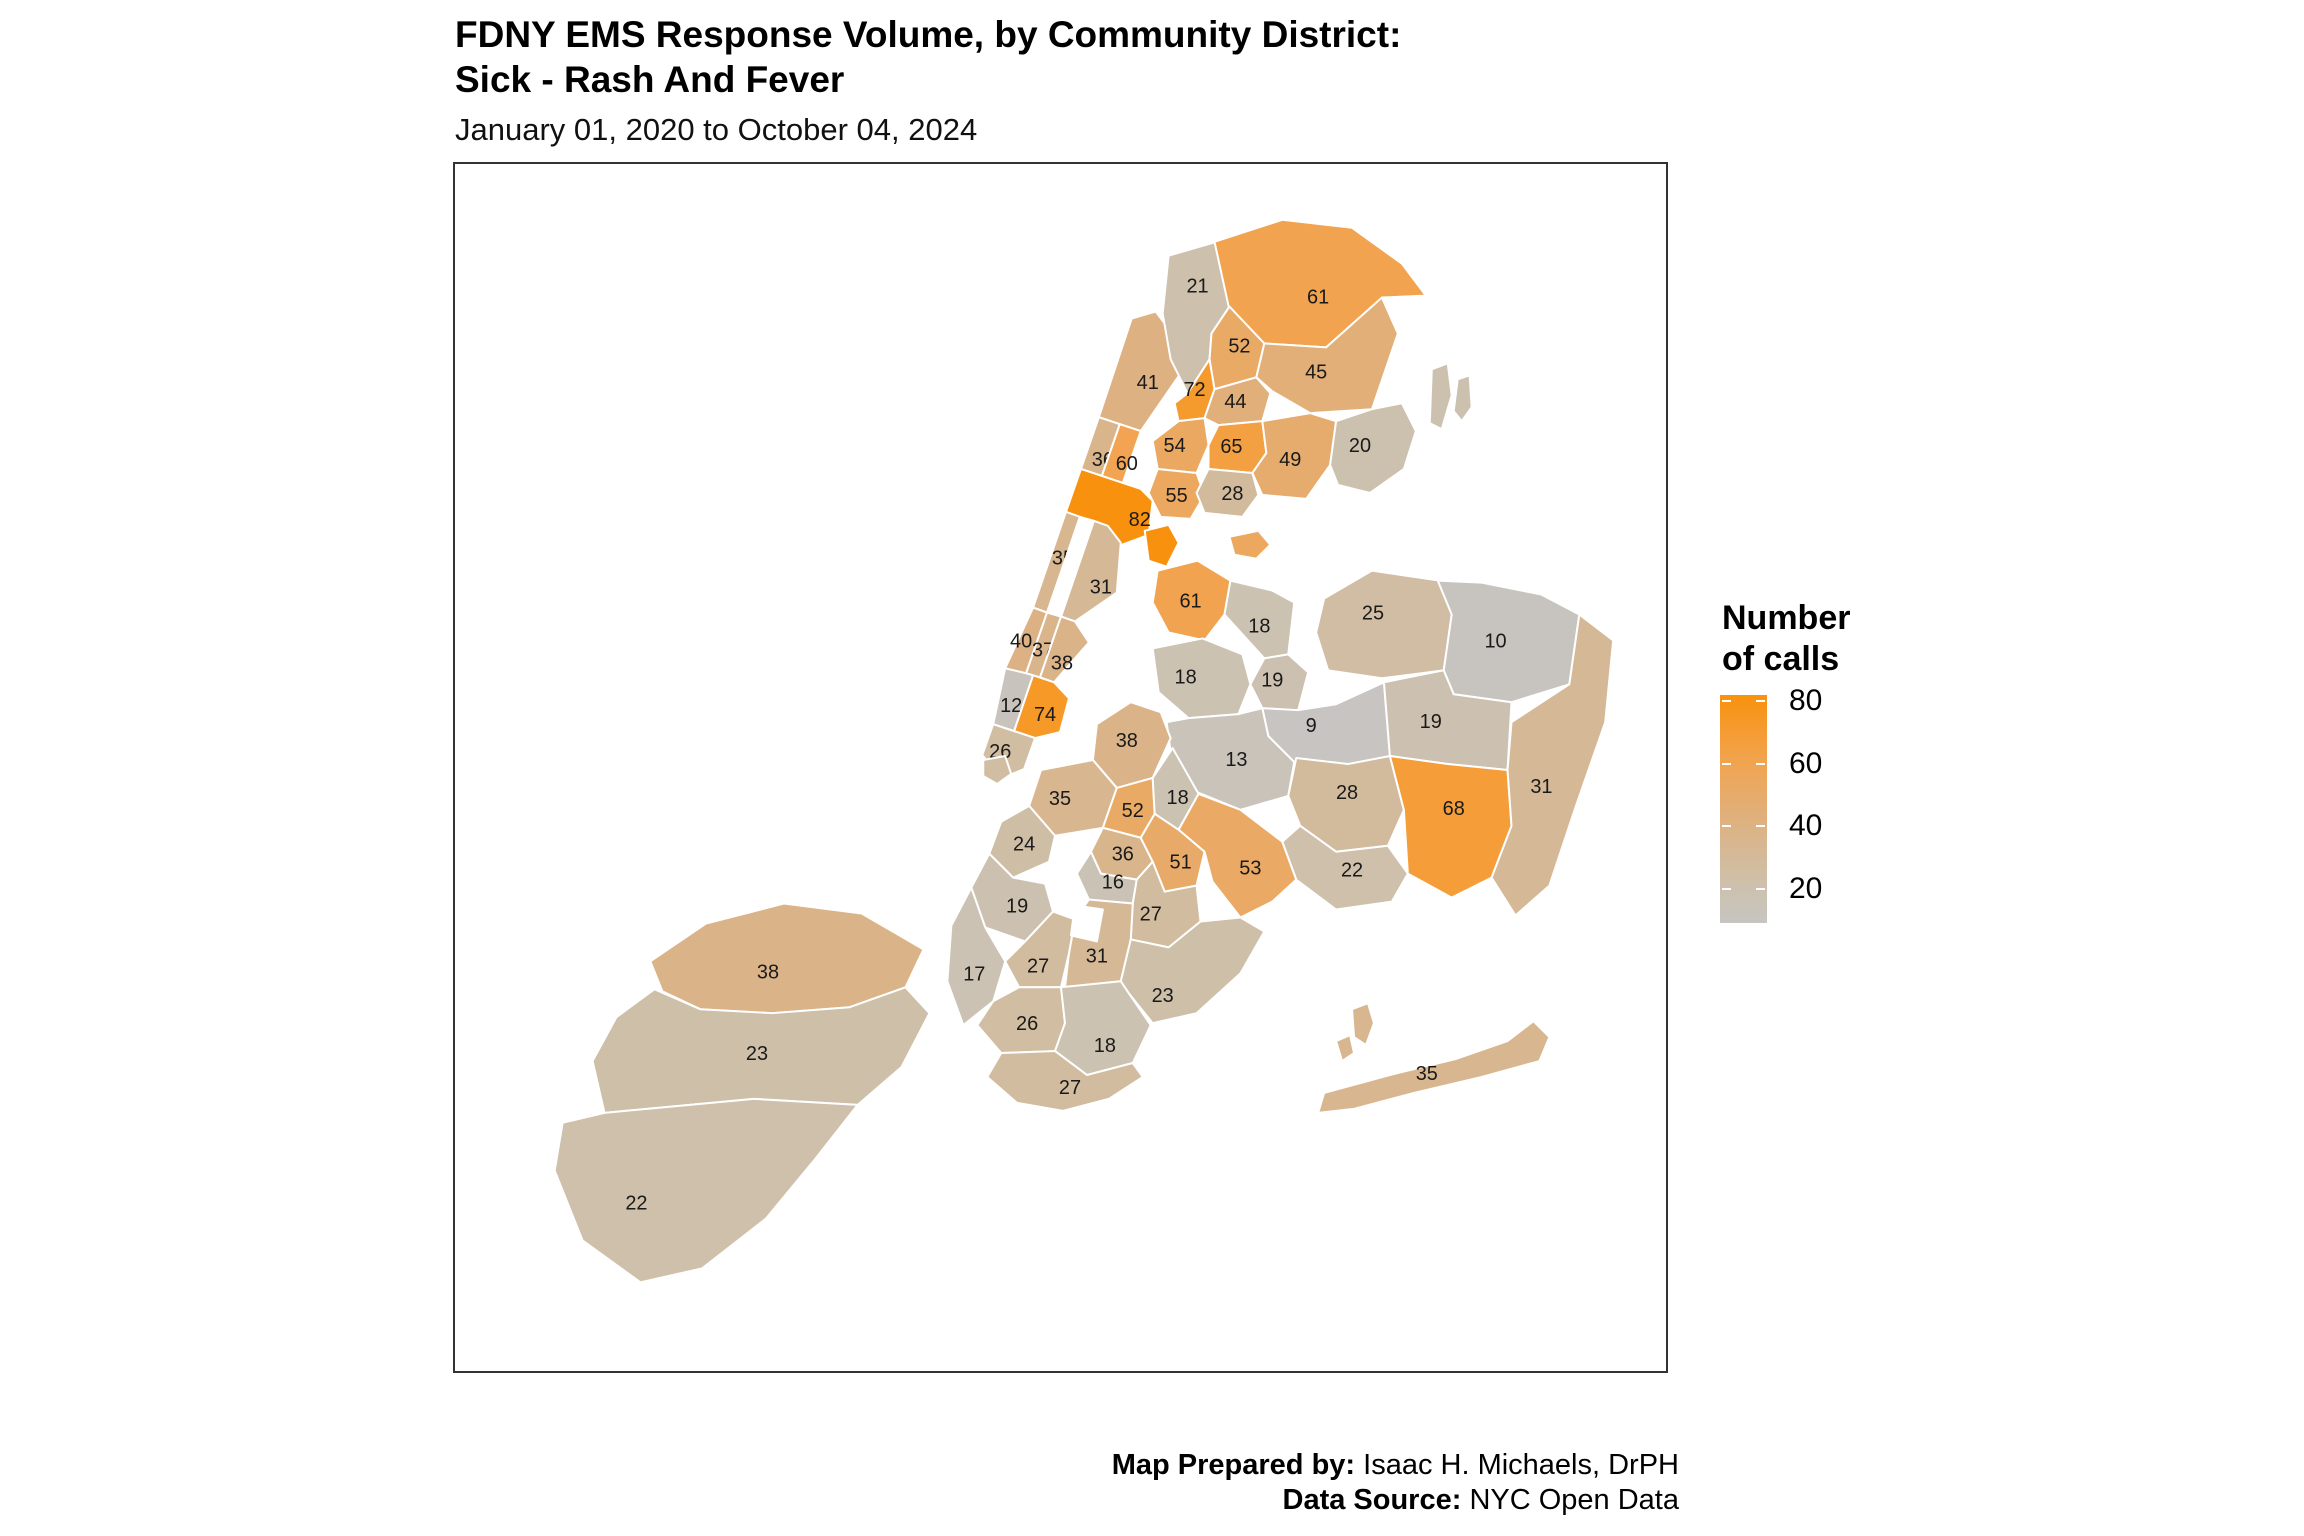  Describe the element at coordinates (650, 79) in the screenshot. I see `chart-title-line2: Sick - Rash And Fever` at that location.